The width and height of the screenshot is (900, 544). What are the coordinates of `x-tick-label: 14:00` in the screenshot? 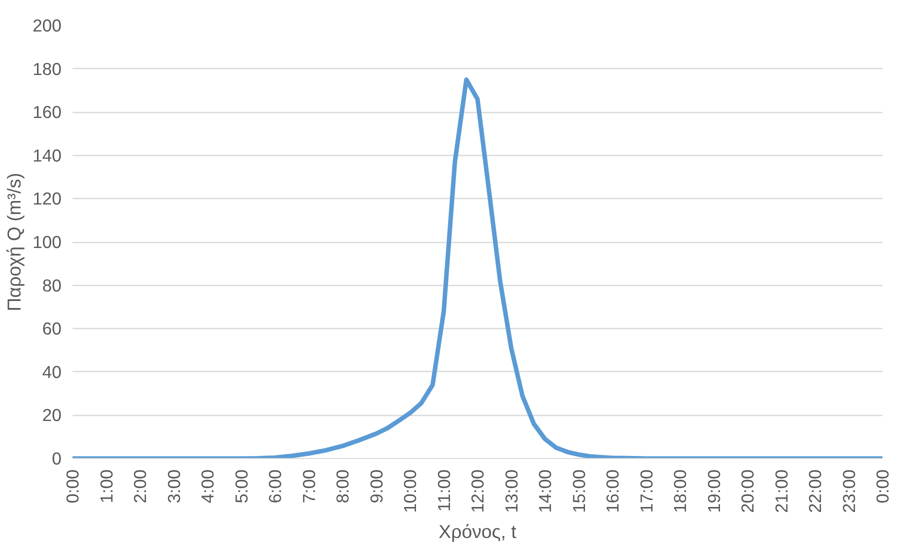 It's located at (545, 491).